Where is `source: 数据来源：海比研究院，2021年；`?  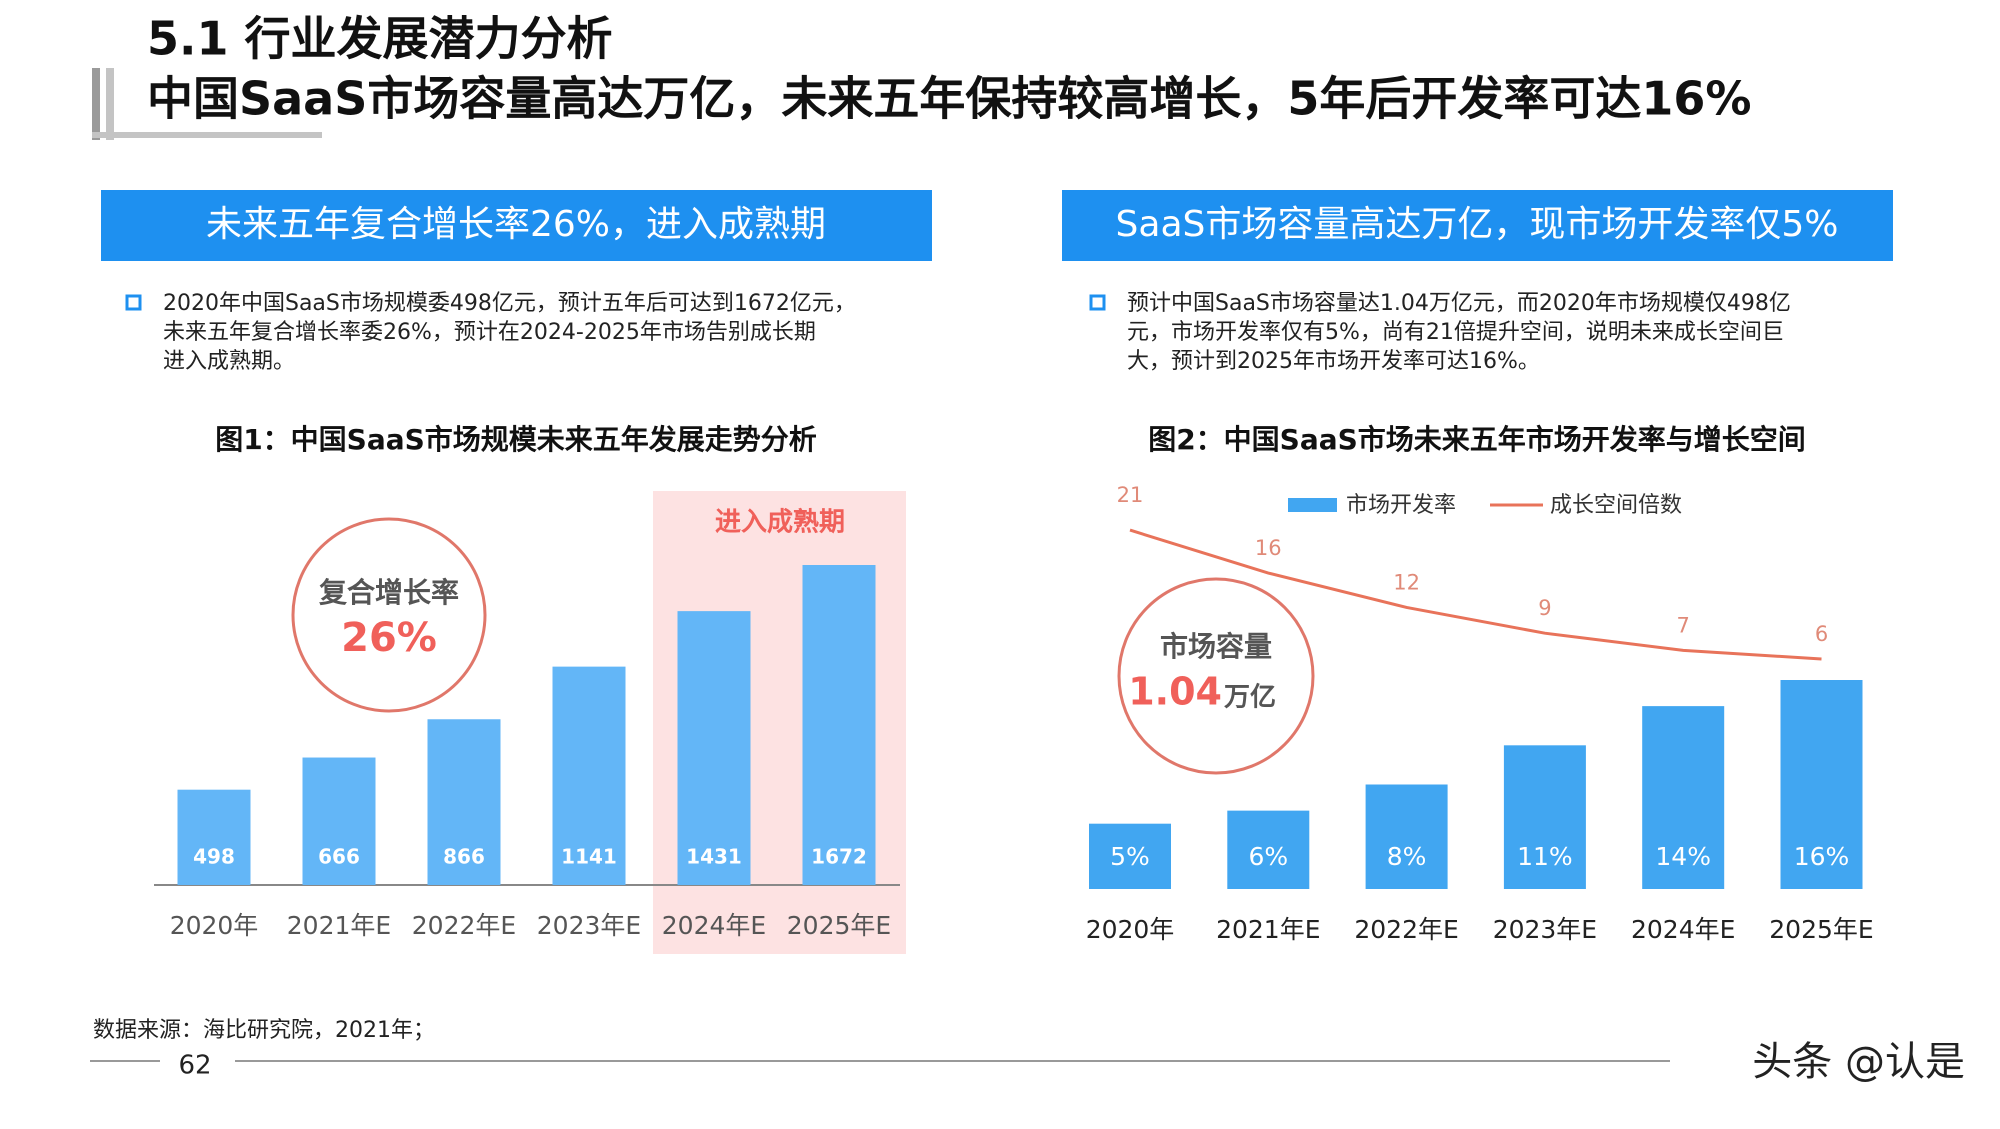 source: 数据来源：海比研究院，2021年； is located at coordinates (264, 1030).